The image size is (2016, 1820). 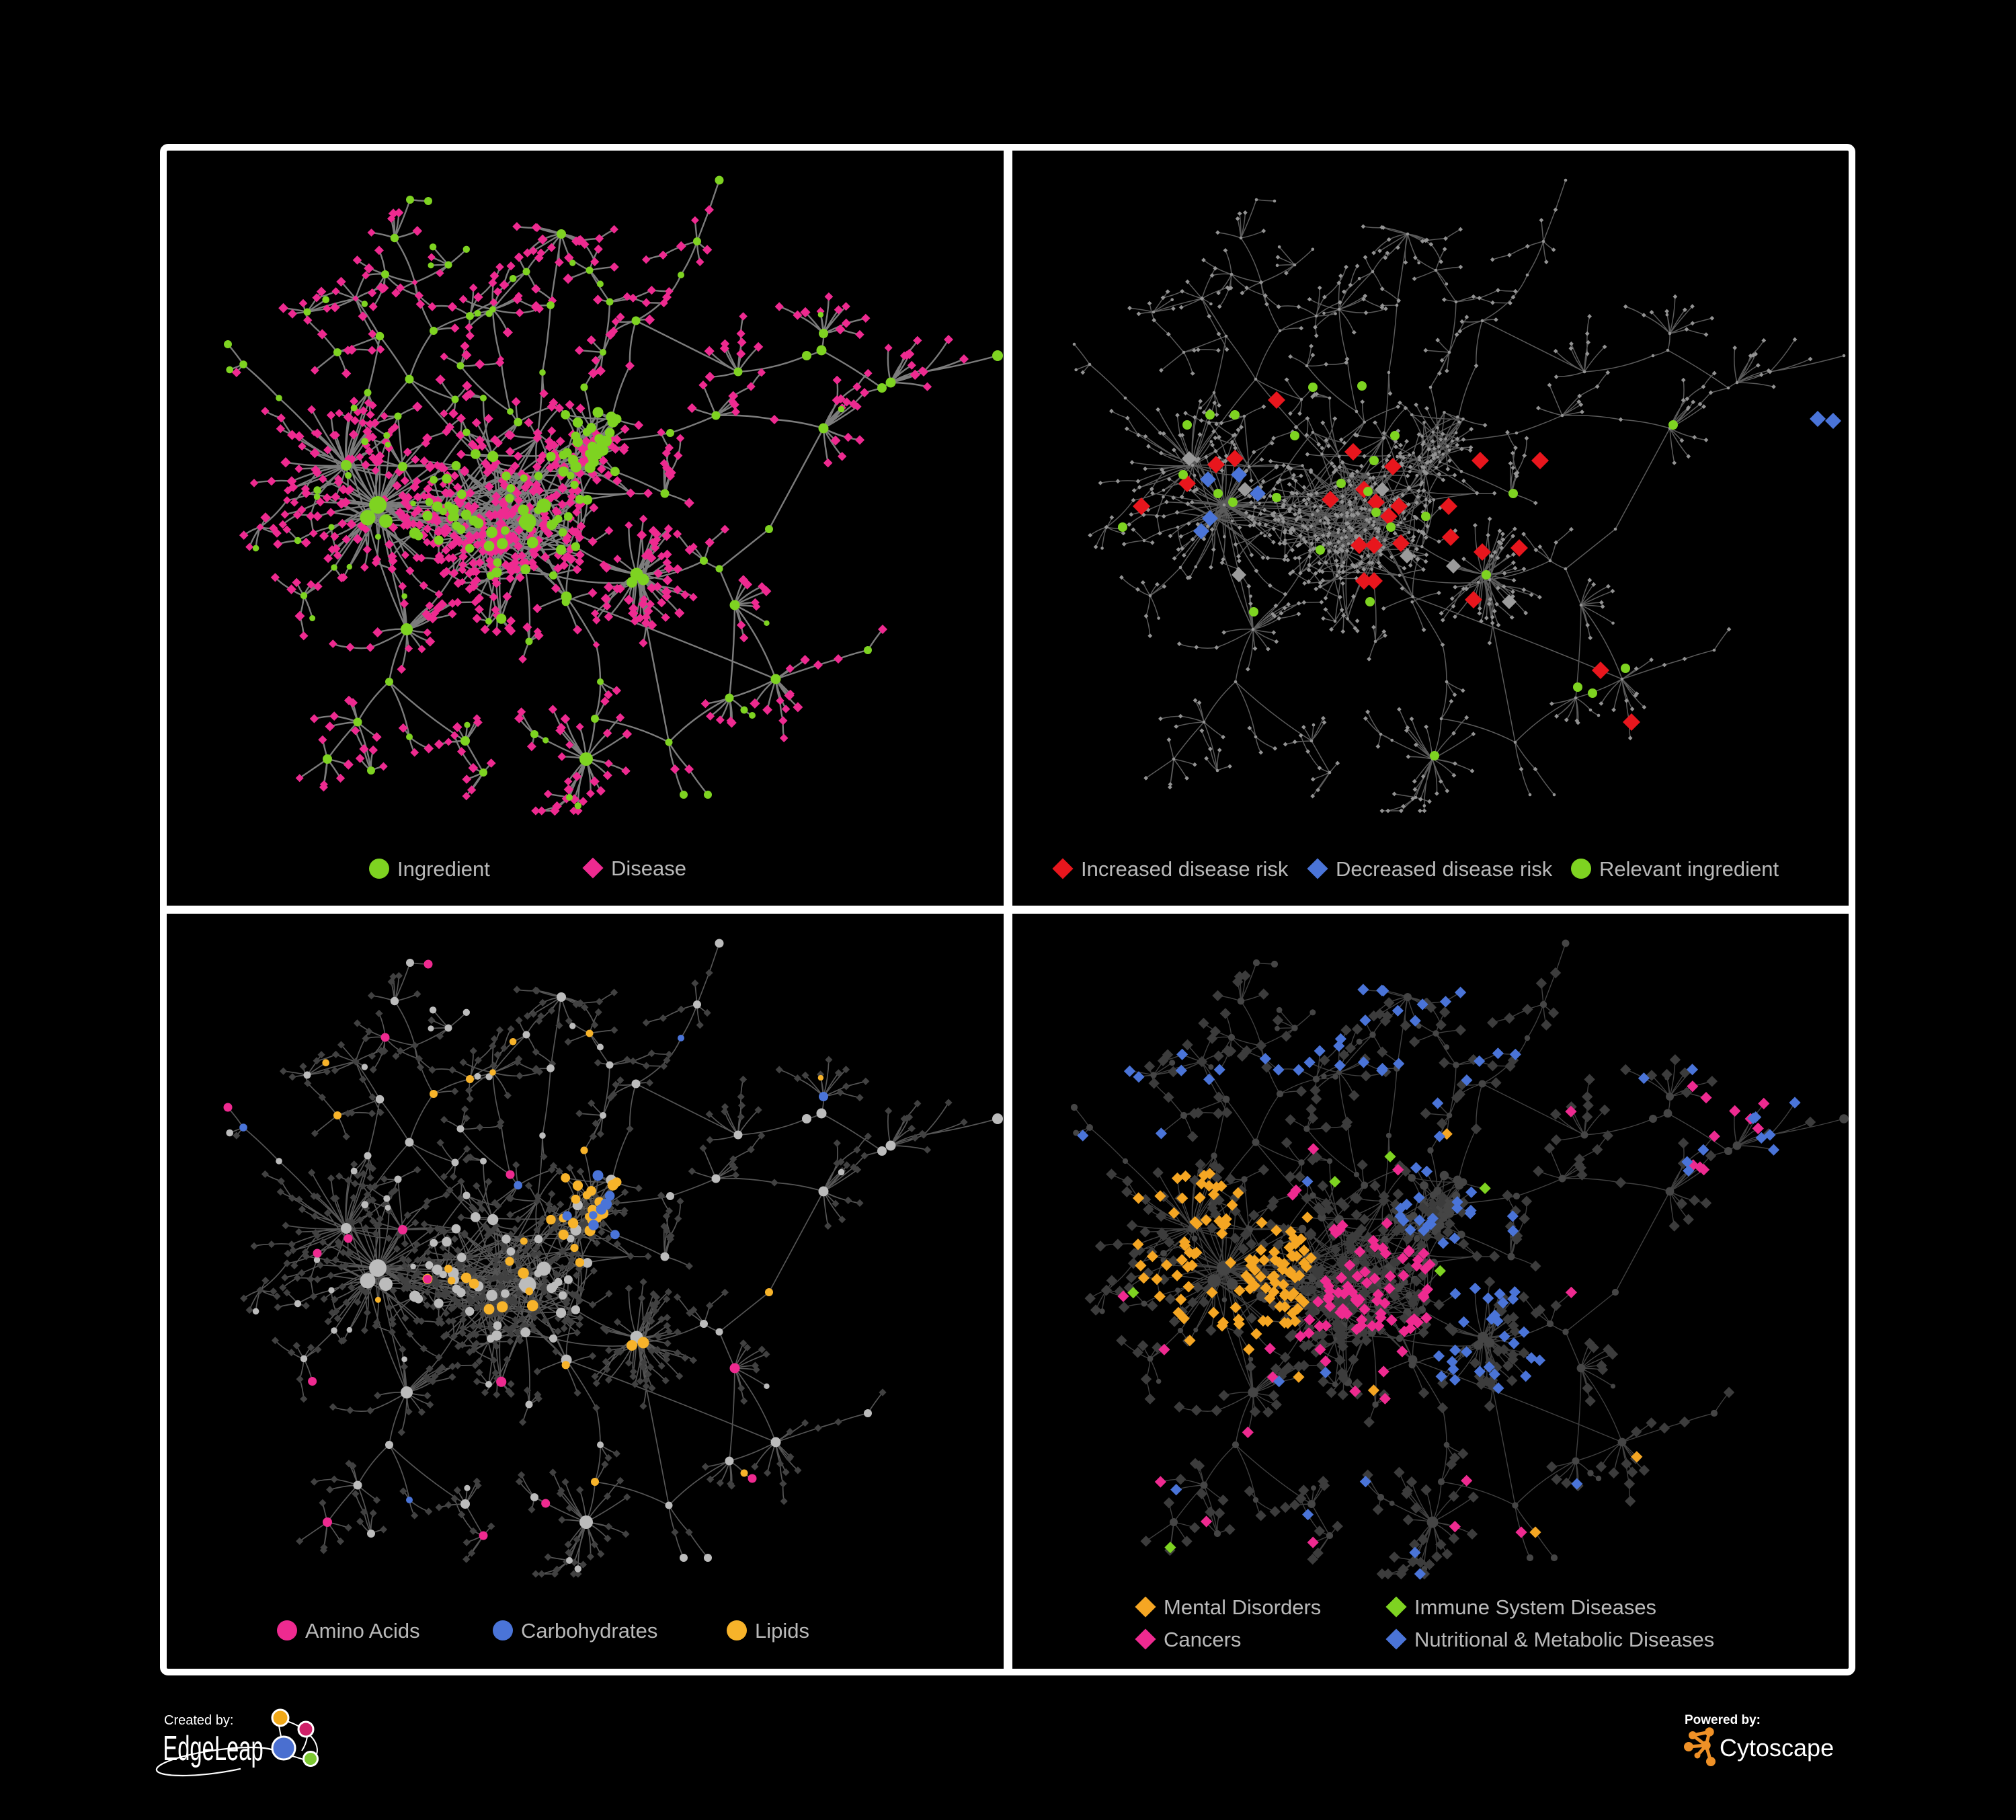 What do you see at coordinates (213, 1749) in the screenshot?
I see `svg-text: EdgeLeap` at bounding box center [213, 1749].